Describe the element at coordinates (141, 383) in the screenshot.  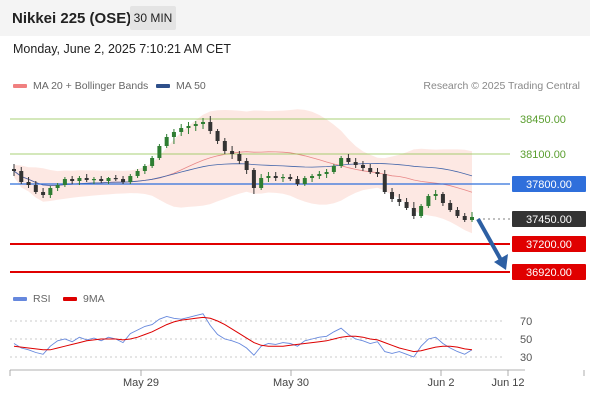
I see `x-tick-label-0: May 29` at that location.